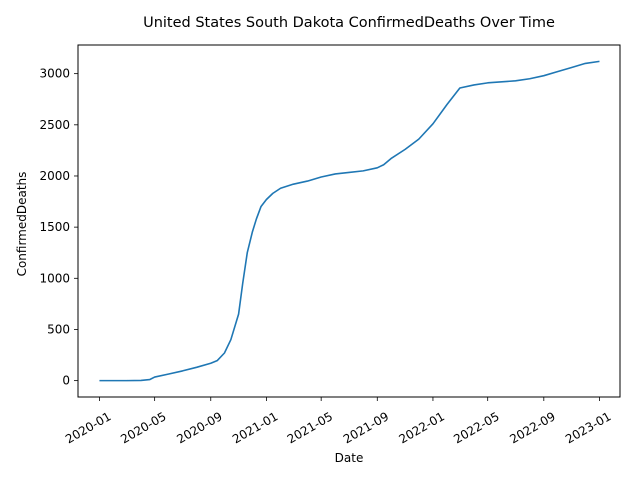  What do you see at coordinates (349, 458) in the screenshot?
I see `x-axis-title: Date` at bounding box center [349, 458].